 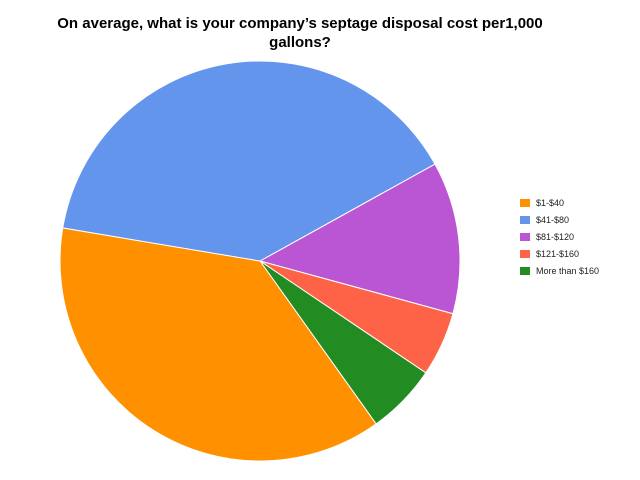 I want to click on legend-label: $121-$160, so click(x=558, y=254).